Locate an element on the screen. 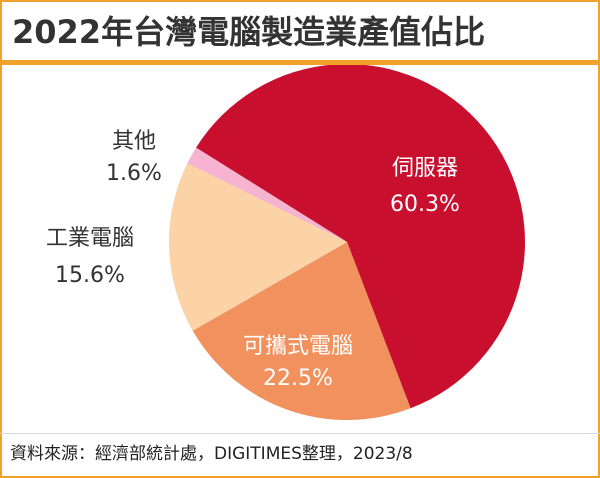 The image size is (600, 478). slice-label-2: 可攜式電腦 is located at coordinates (298, 346).